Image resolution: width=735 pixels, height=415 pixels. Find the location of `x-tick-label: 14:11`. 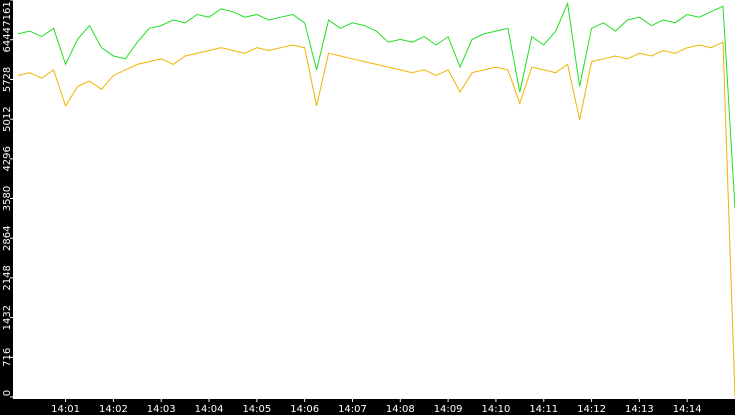

x-tick-label: 14:11 is located at coordinates (543, 409).